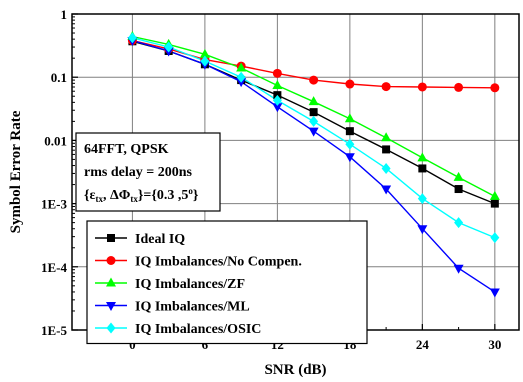  I want to click on y-tick-label: 1E-5, so click(54, 330).